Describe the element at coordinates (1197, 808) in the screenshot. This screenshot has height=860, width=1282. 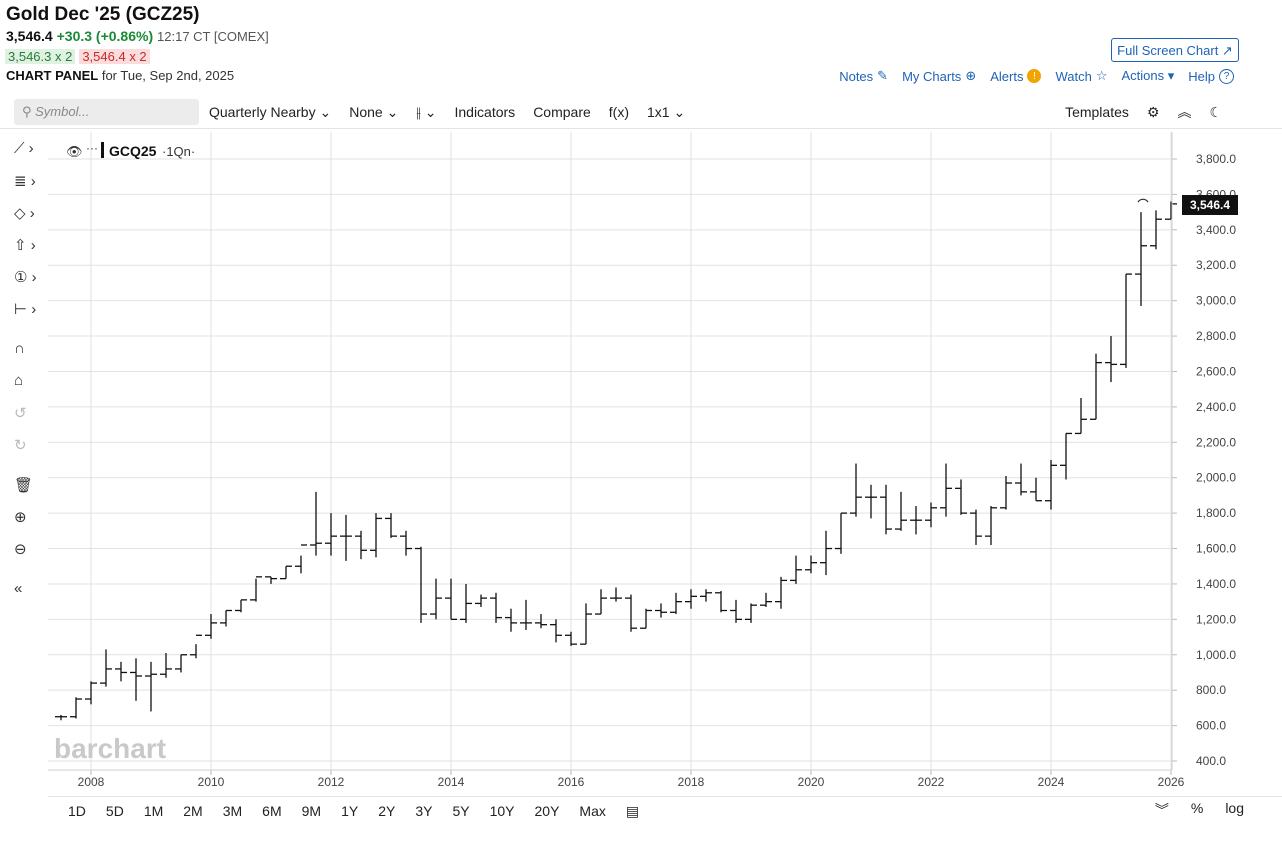
I see `percent-scale-toggle: %` at that location.